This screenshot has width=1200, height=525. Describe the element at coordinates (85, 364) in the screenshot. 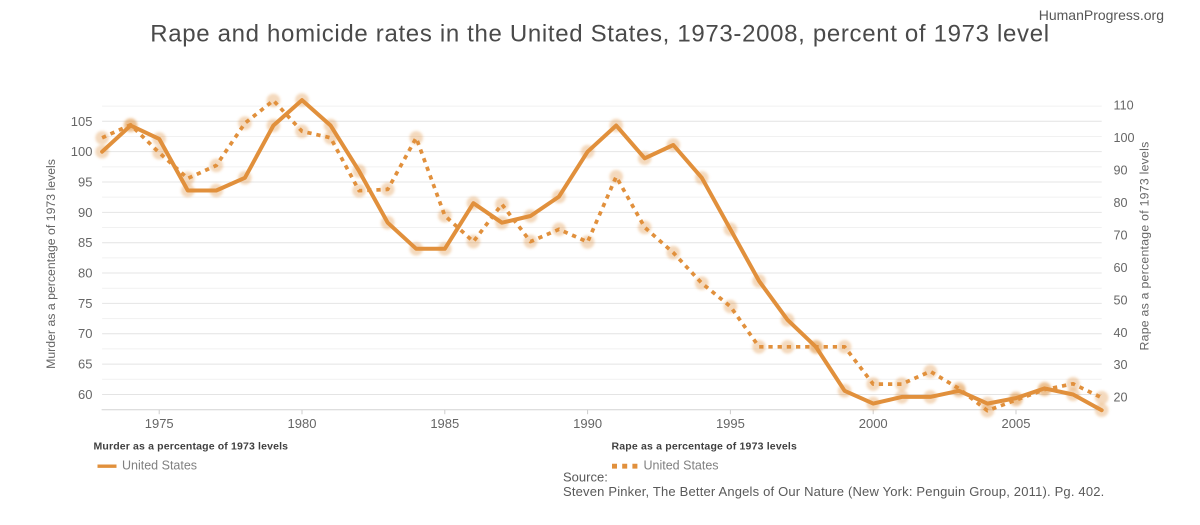

I see `svg-text: 65` at that location.